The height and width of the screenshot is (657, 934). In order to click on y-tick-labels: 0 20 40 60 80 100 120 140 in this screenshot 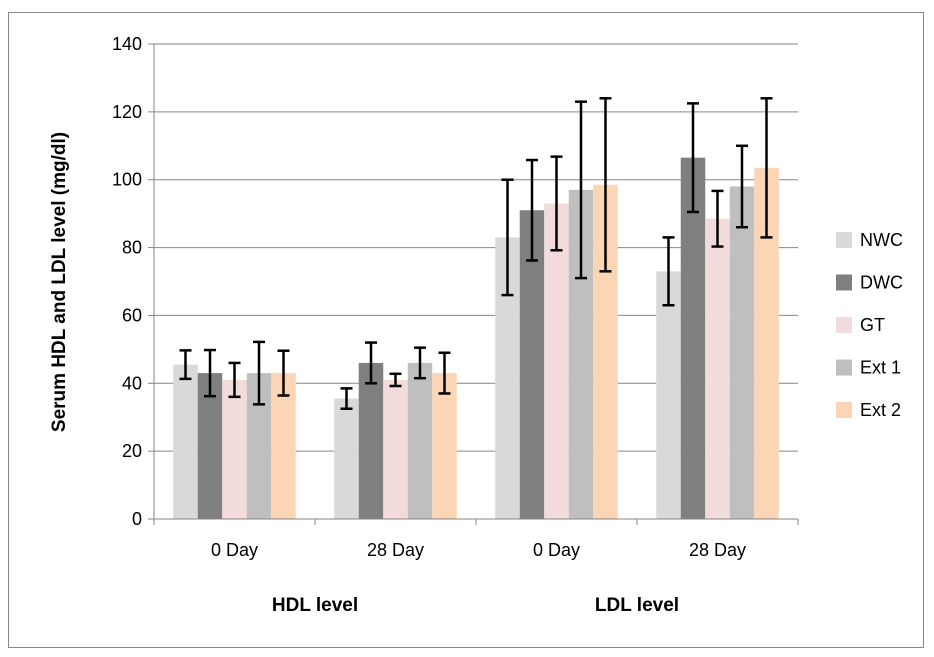, I will do `click(127, 281)`.